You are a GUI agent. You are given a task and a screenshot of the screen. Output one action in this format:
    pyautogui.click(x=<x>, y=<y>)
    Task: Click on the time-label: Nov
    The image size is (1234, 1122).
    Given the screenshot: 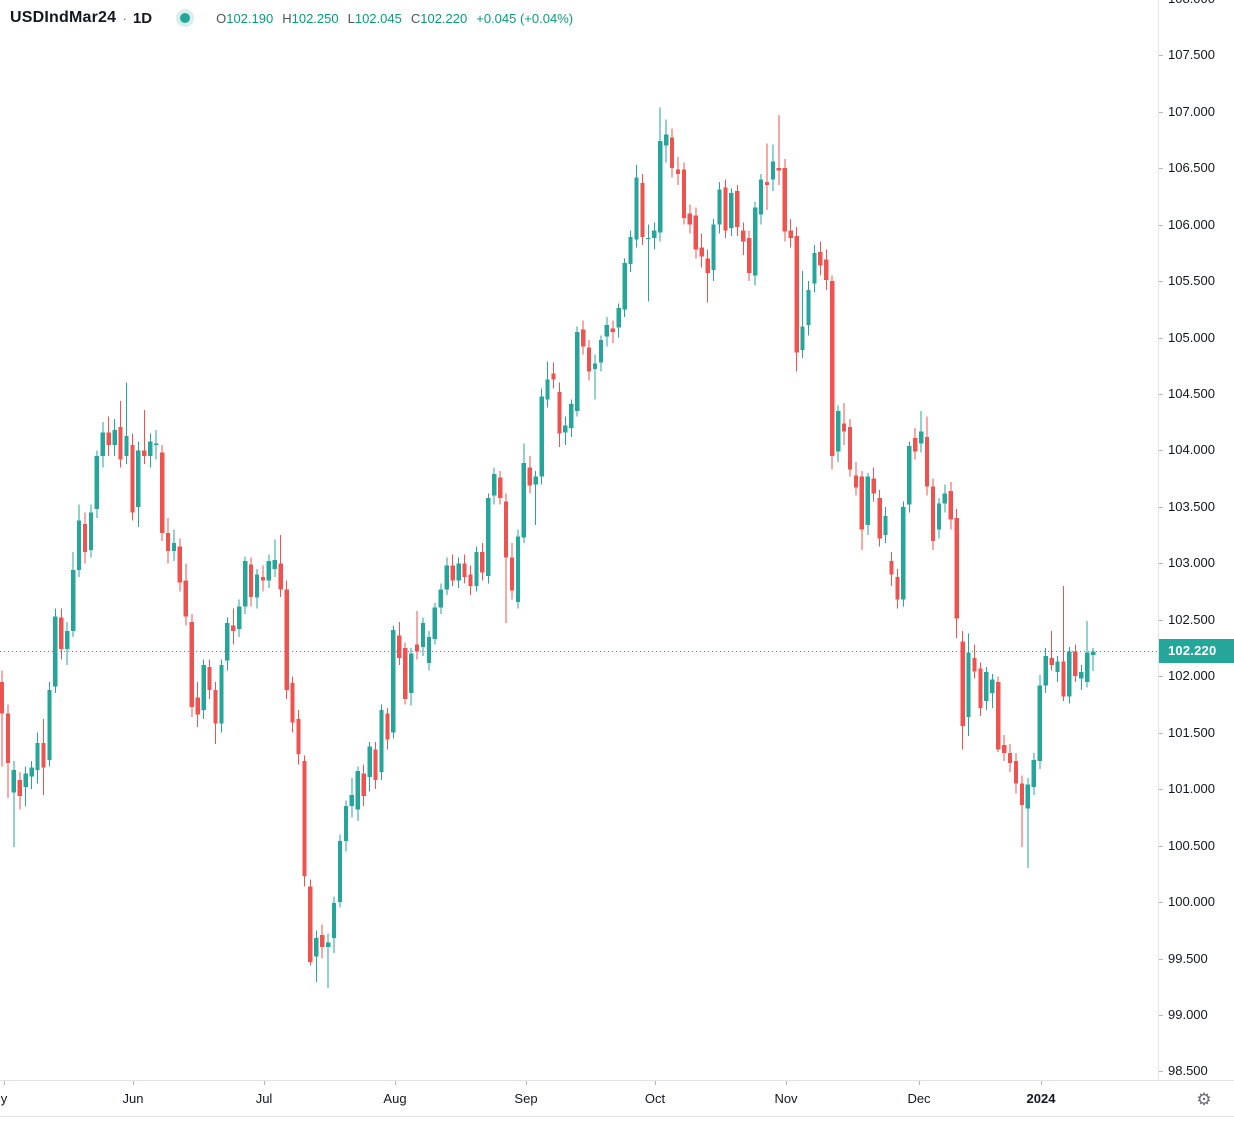 What is the action you would take?
    pyautogui.click(x=786, y=1098)
    